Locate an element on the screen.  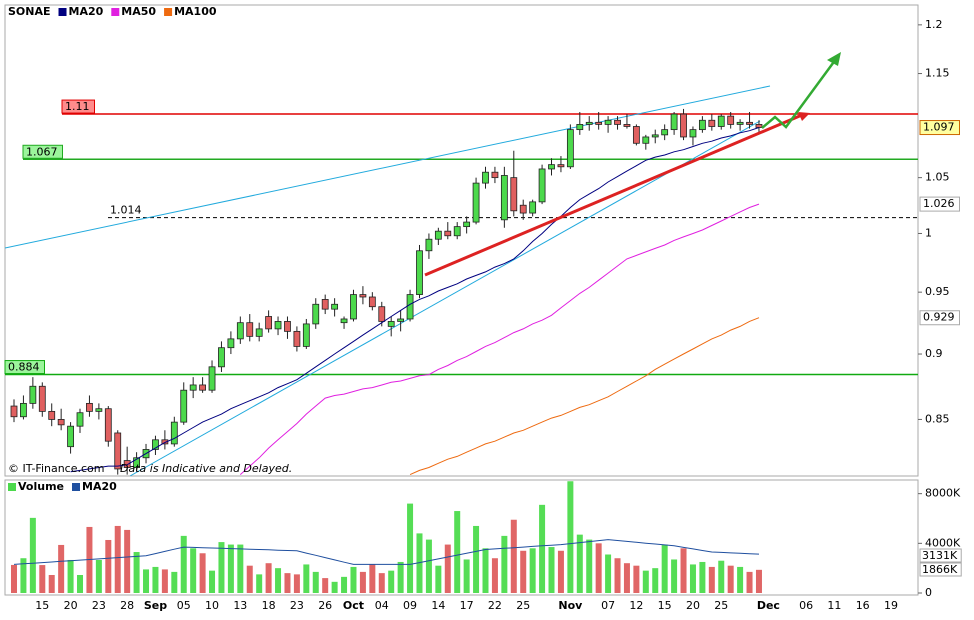
note: Data is Indicative and Delayed. is located at coordinates (206, 468).